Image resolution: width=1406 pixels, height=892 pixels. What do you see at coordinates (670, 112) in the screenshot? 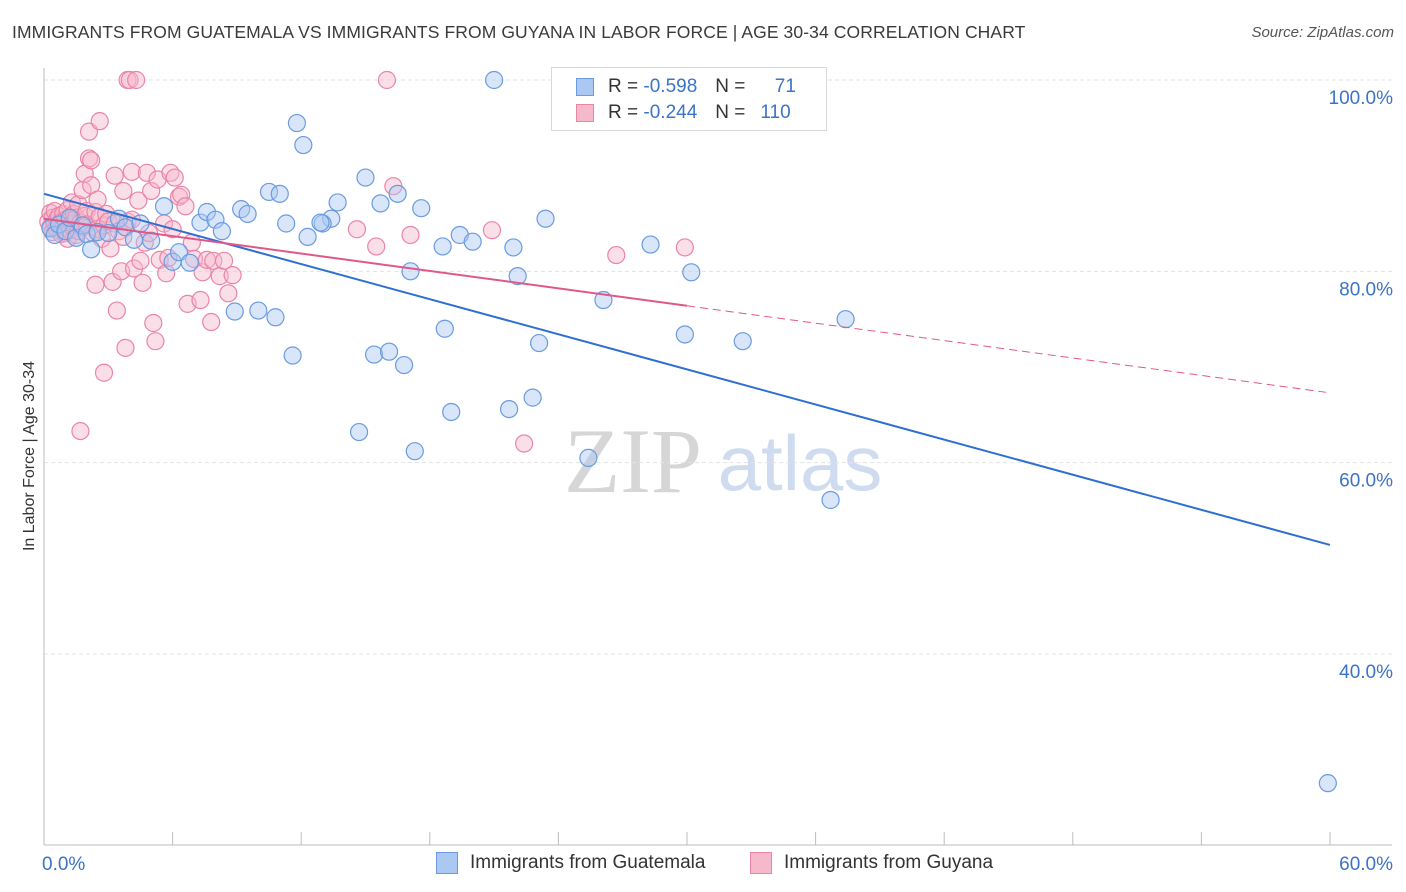
I see `legend-r-value-guyana: -0.244` at bounding box center [670, 112].